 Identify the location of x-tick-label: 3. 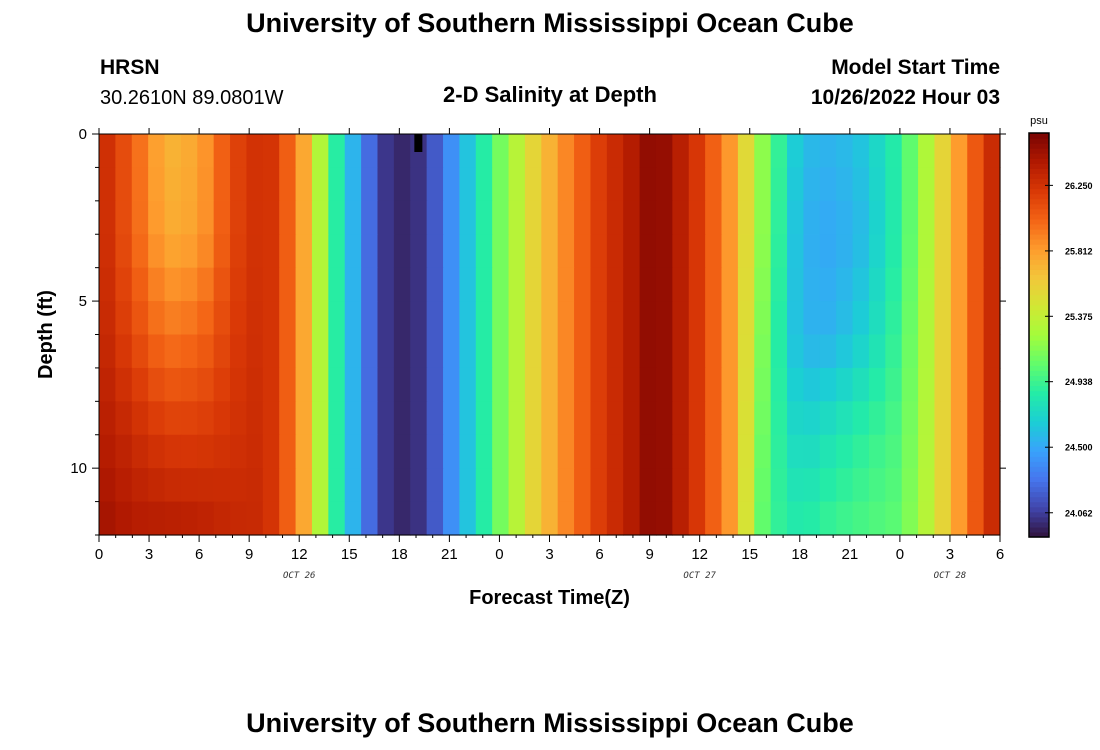
(549, 554).